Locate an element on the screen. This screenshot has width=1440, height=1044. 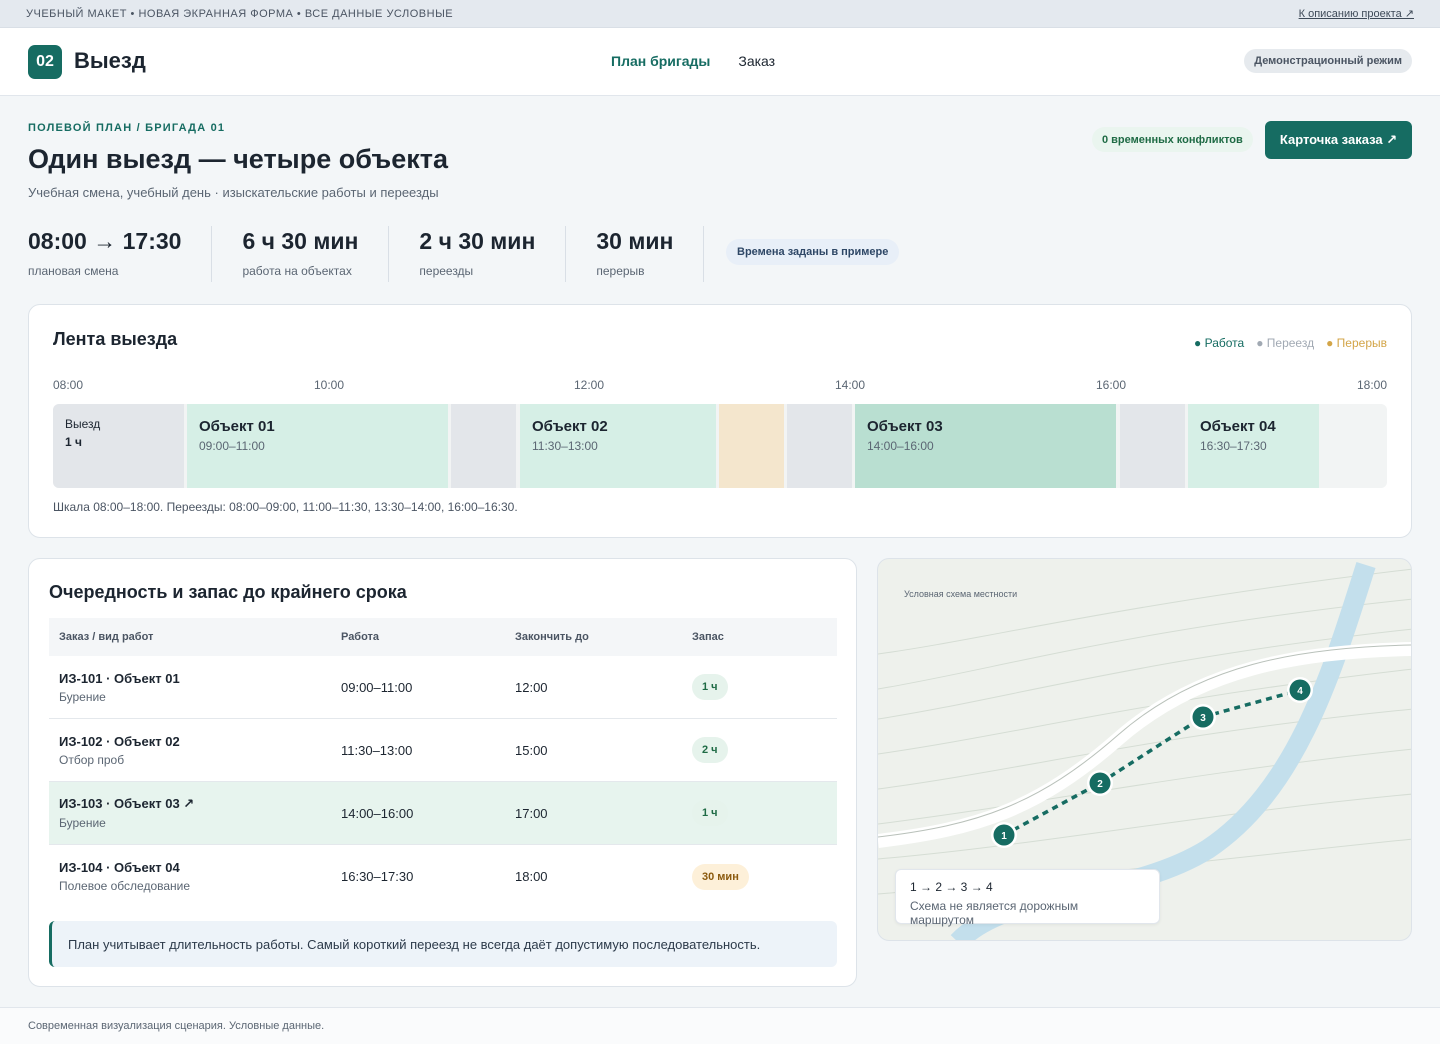
stat-break: 30 мин перерыв is located at coordinates (650, 254).